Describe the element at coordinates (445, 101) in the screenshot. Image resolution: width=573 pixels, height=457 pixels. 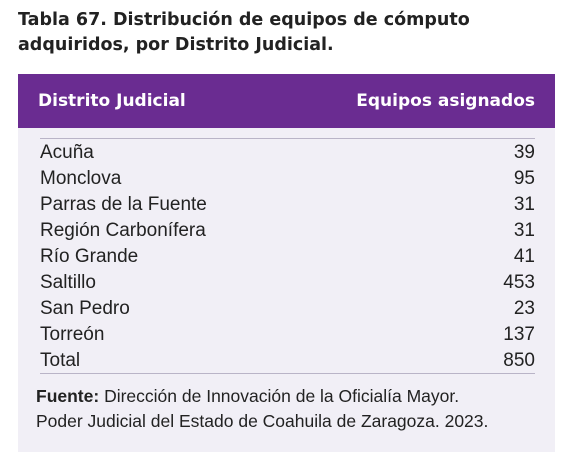
I see `header-equipment: Equipos asignados` at that location.